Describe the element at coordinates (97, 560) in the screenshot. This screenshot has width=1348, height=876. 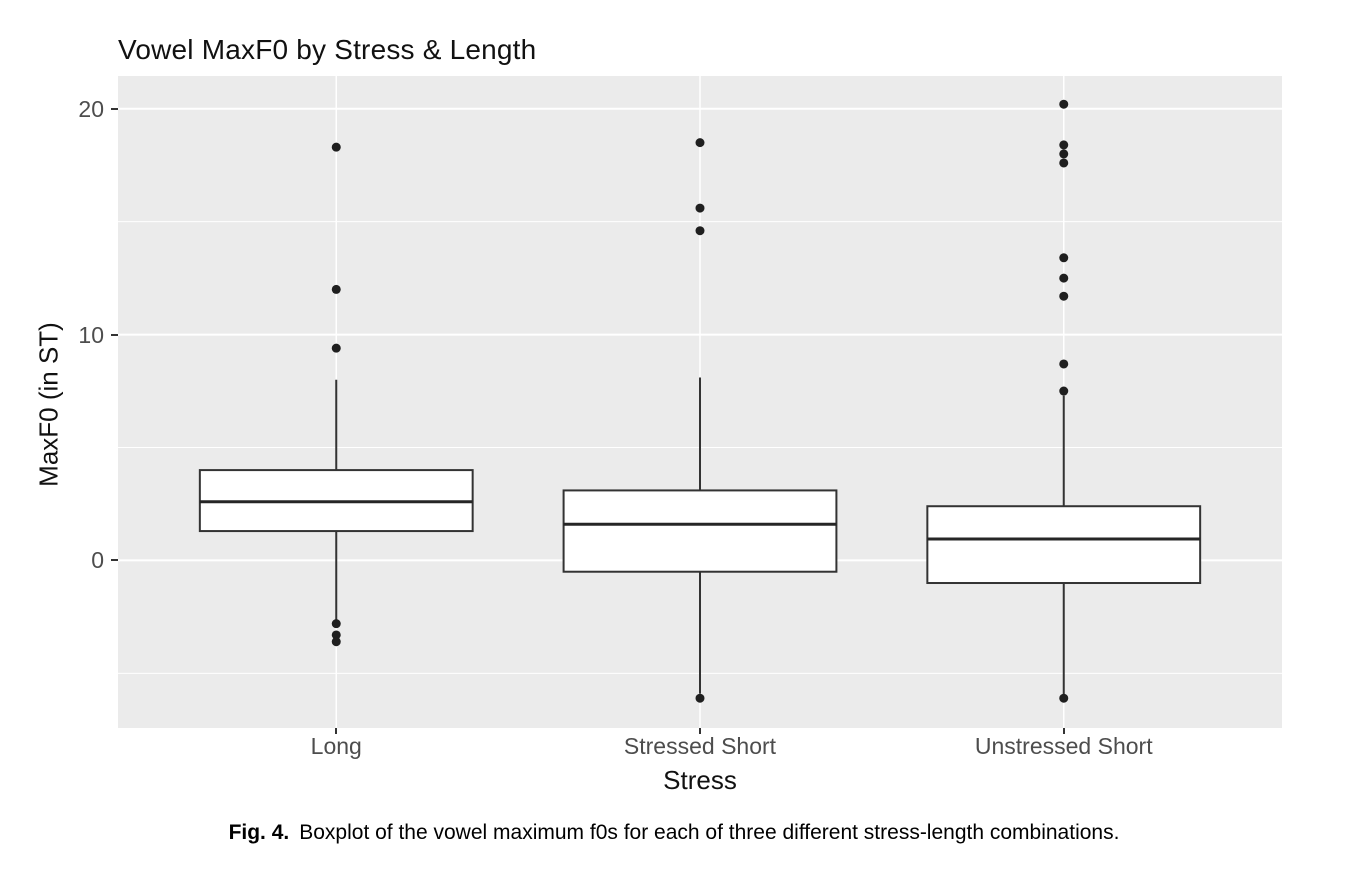
I see `y-tick-label: 0` at that location.